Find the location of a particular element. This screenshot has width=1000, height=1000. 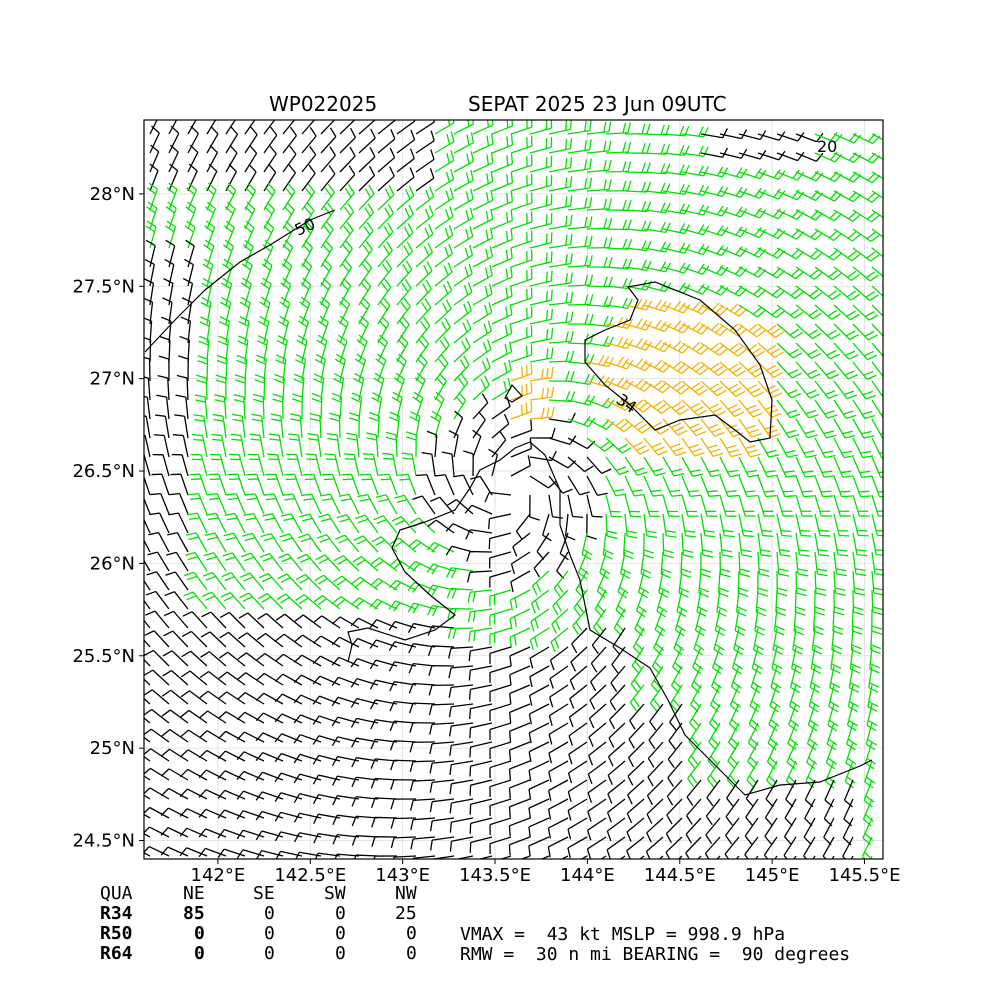

table-cell: 0 is located at coordinates (411, 953).